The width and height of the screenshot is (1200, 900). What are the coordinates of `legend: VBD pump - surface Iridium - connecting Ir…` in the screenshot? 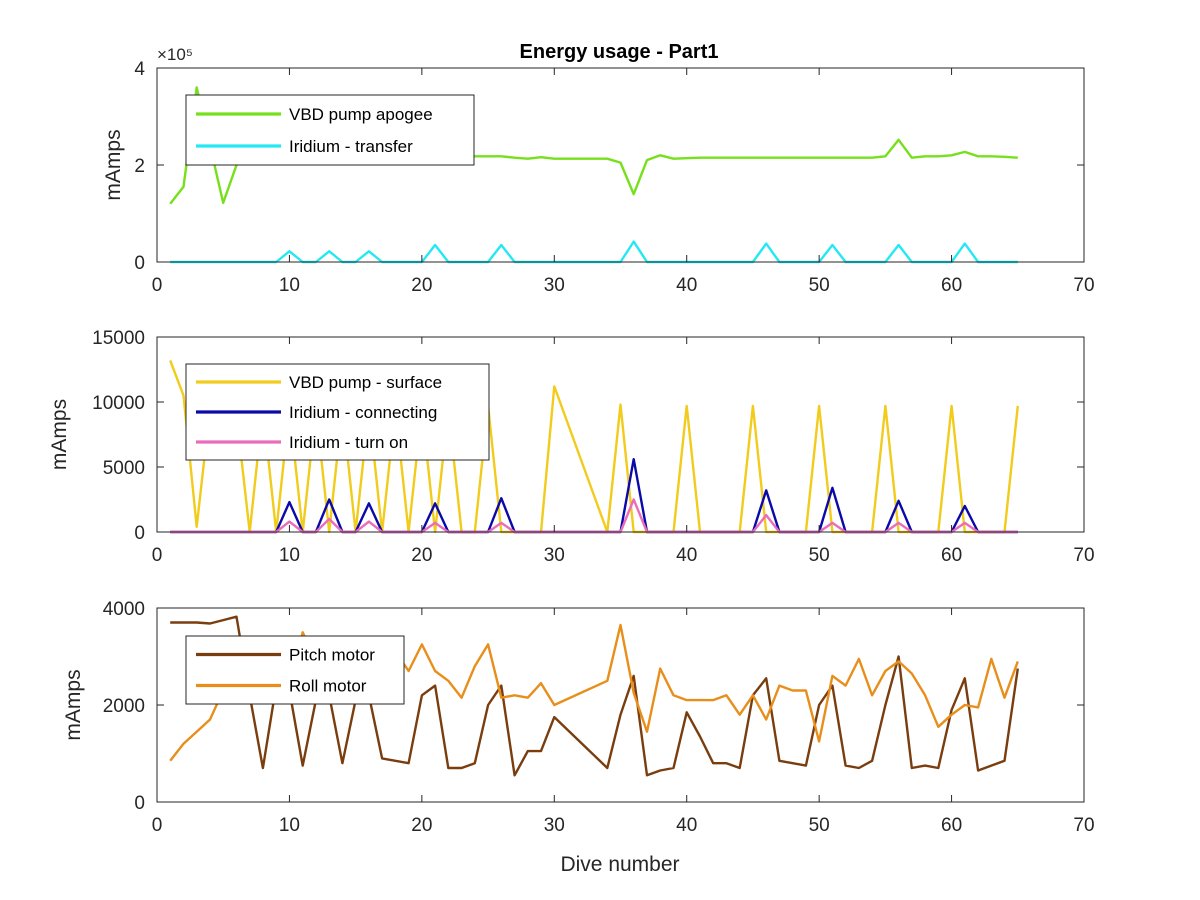 It's located at (337, 412).